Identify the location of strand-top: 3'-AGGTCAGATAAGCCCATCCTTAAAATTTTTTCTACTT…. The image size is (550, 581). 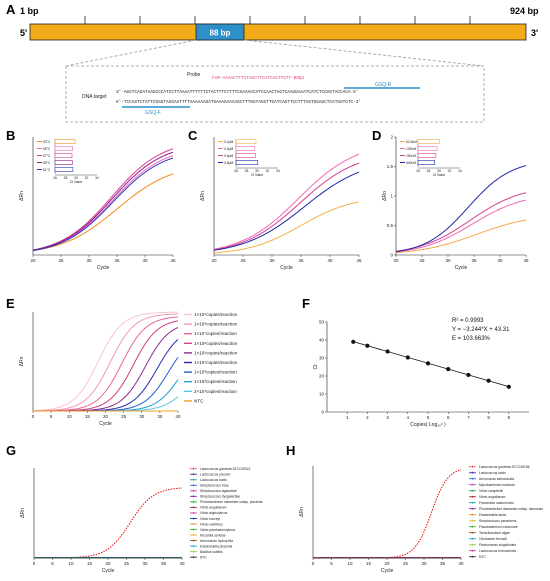
(237, 92).